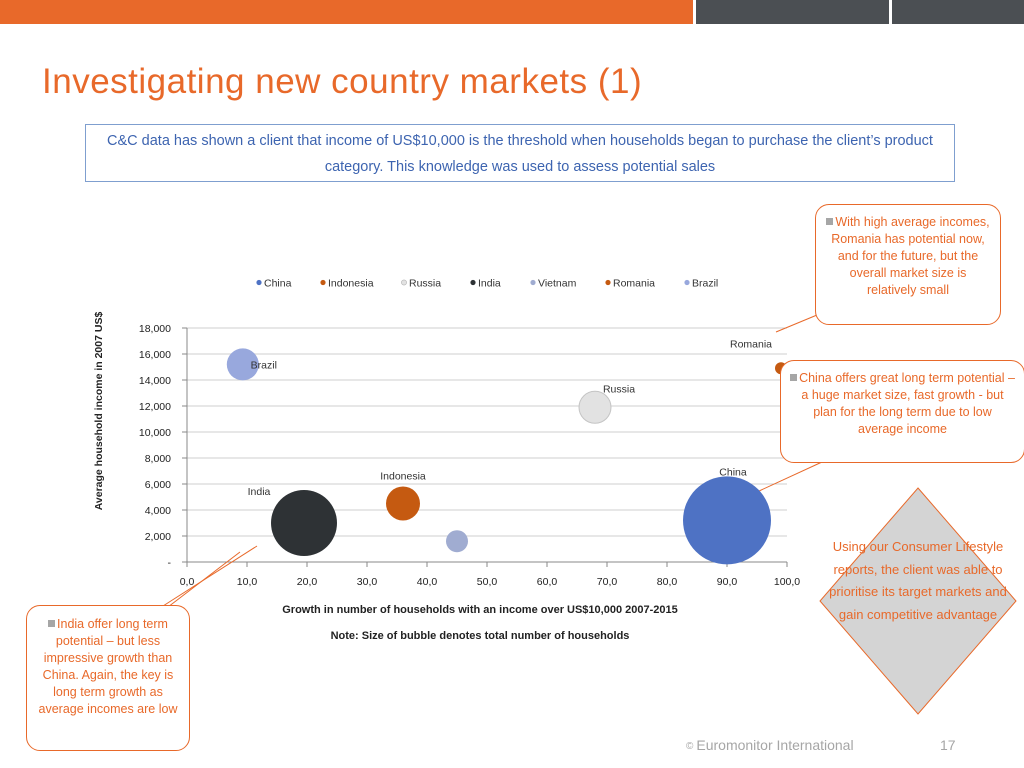 This screenshot has width=1024, height=768. What do you see at coordinates (489, 284) in the screenshot?
I see `legend-entry: India` at bounding box center [489, 284].